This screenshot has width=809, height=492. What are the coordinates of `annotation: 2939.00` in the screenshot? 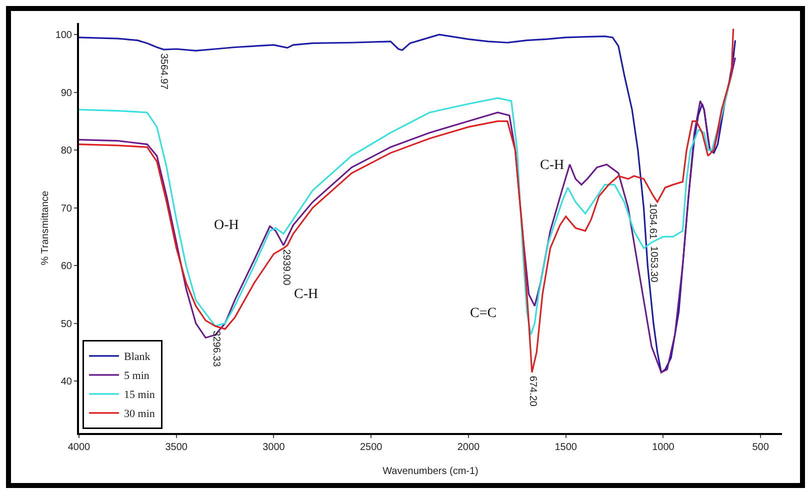 It's located at (286, 267).